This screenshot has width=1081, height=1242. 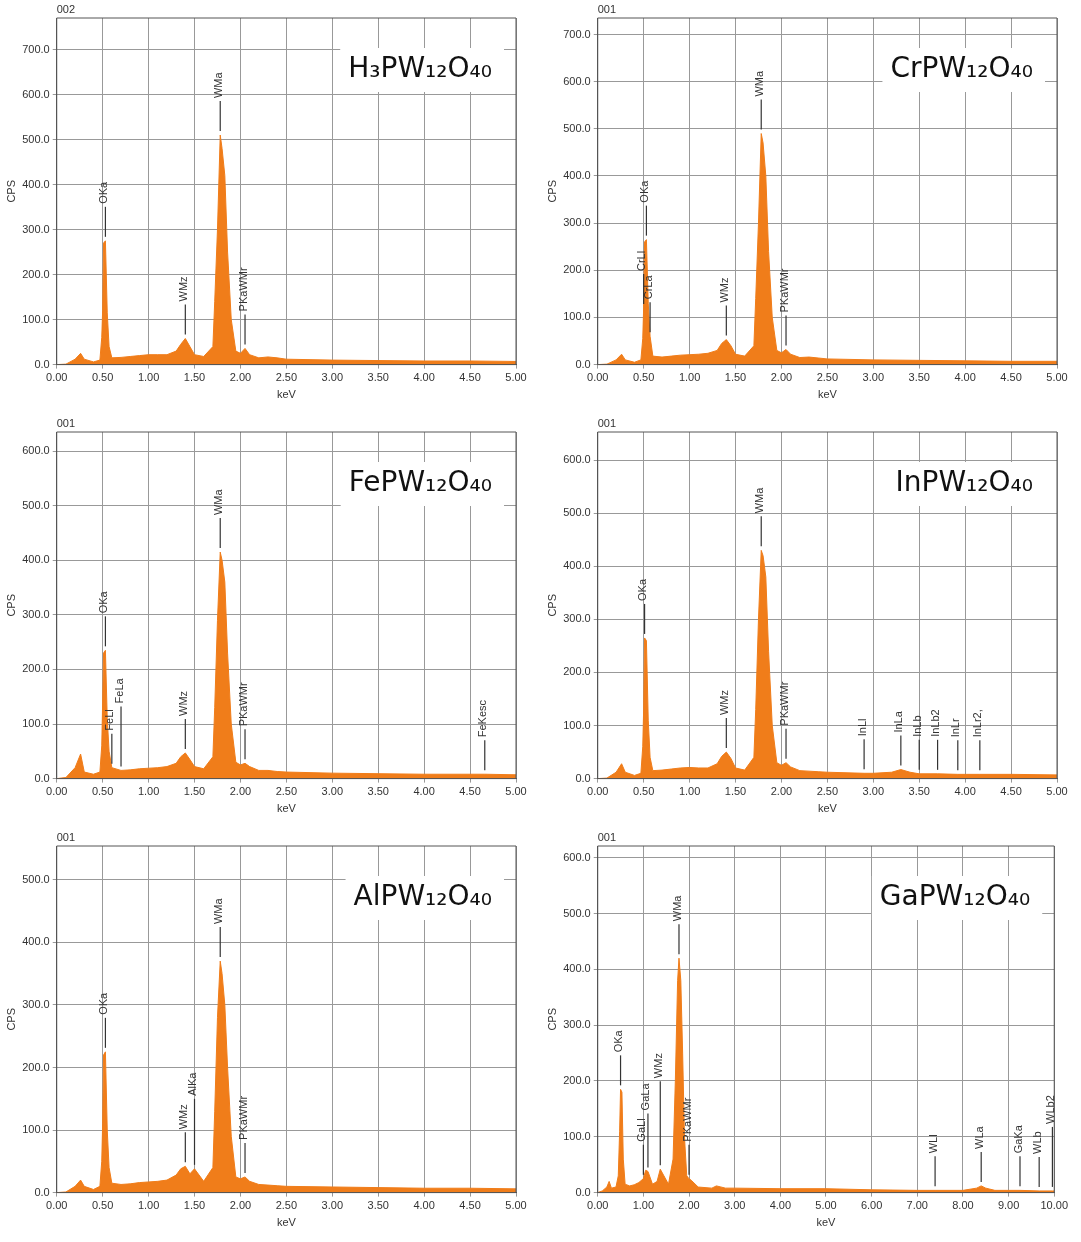 What do you see at coordinates (66, 8) in the screenshot?
I see `text: 002` at bounding box center [66, 8].